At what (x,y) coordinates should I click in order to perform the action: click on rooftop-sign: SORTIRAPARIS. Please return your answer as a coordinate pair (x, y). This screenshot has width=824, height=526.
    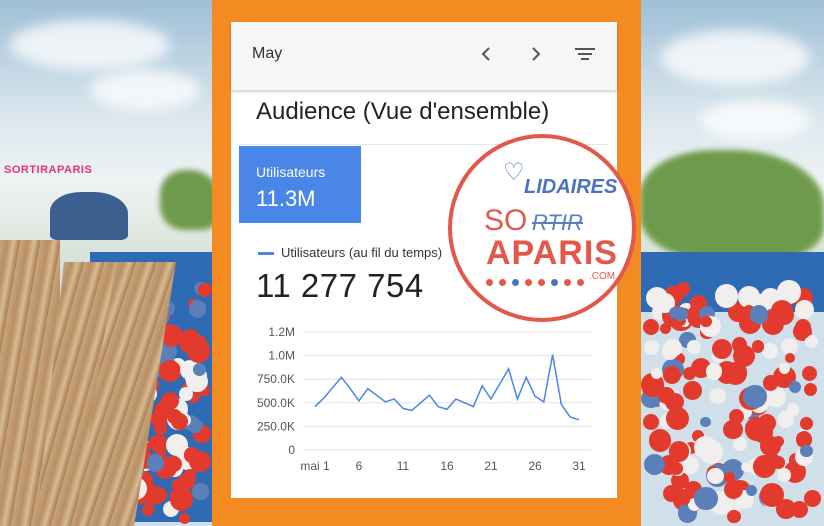
    Looking at the image, I should click on (48, 170).